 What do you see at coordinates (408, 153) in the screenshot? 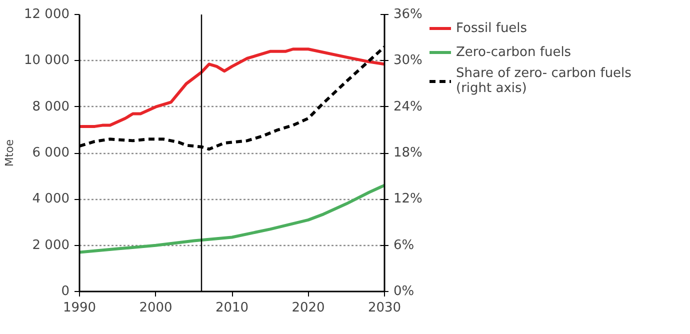
I see `y2-tick-label: 18%` at bounding box center [408, 153].